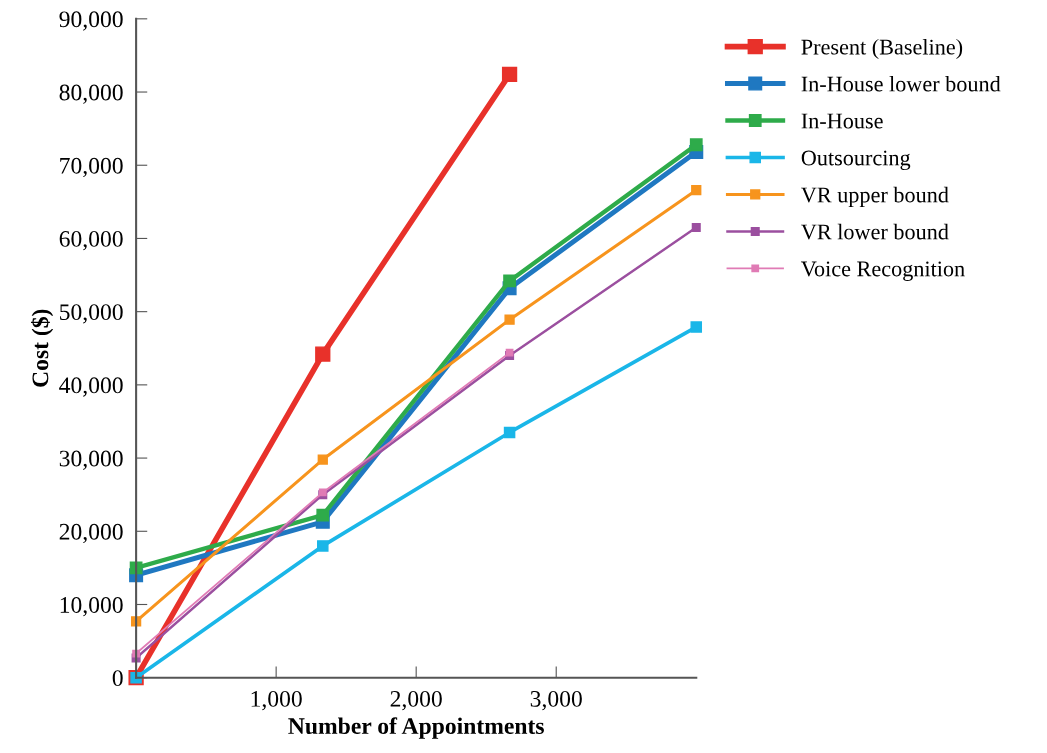  What do you see at coordinates (91, 606) in the screenshot?
I see `y-tick-label: 10,000` at bounding box center [91, 606].